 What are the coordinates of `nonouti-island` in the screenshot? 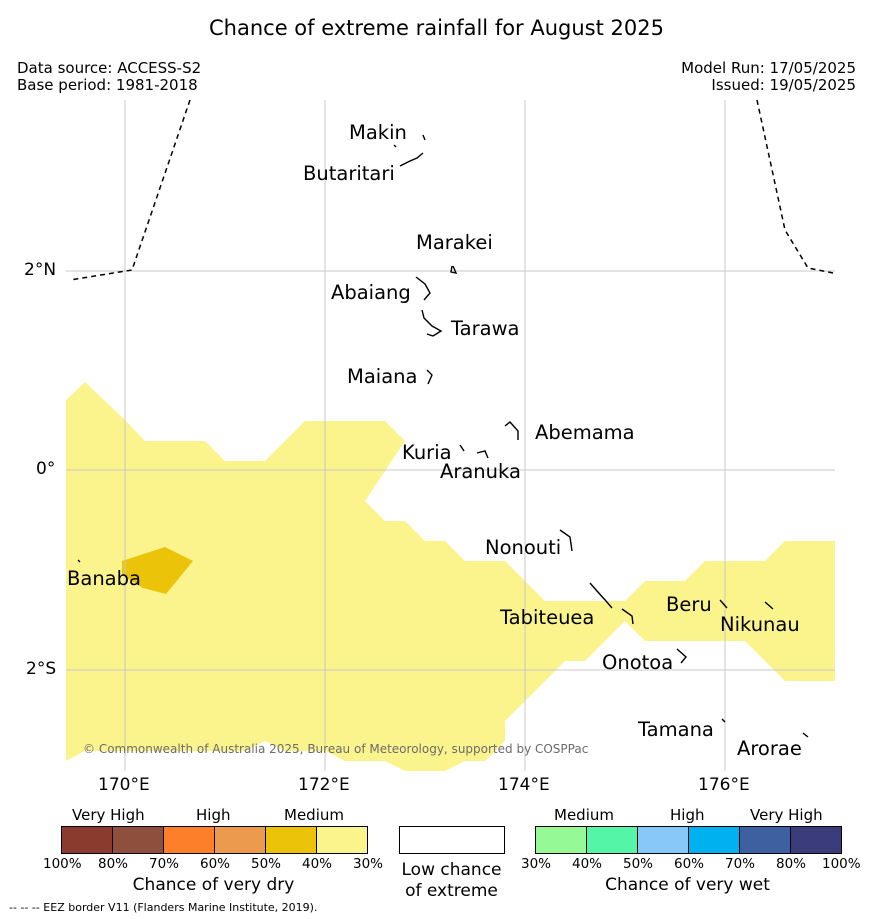 It's located at (566, 540).